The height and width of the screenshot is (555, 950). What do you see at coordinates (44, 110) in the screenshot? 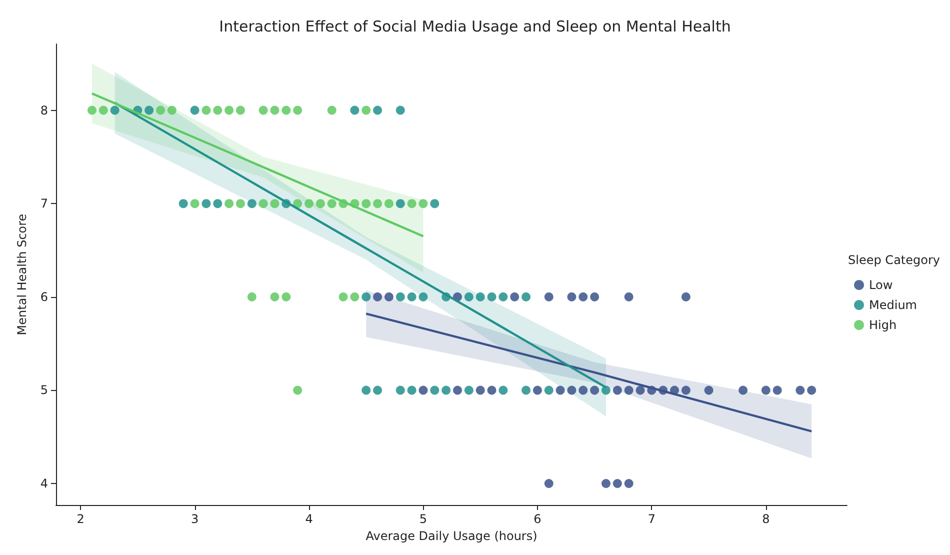
I see `y-tick-label: 8` at bounding box center [44, 110].